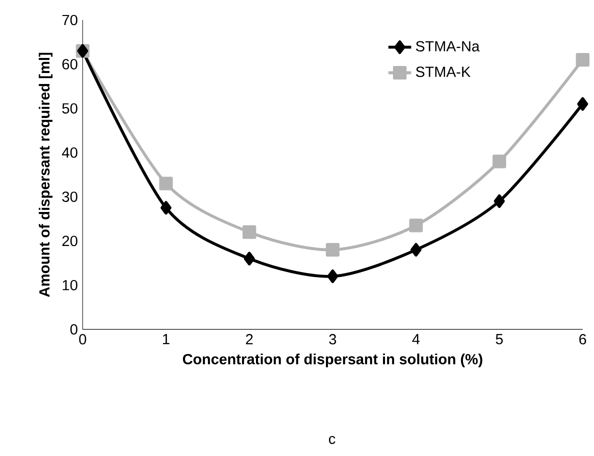  What do you see at coordinates (582, 339) in the screenshot?
I see `x-tick-label: 6` at bounding box center [582, 339].